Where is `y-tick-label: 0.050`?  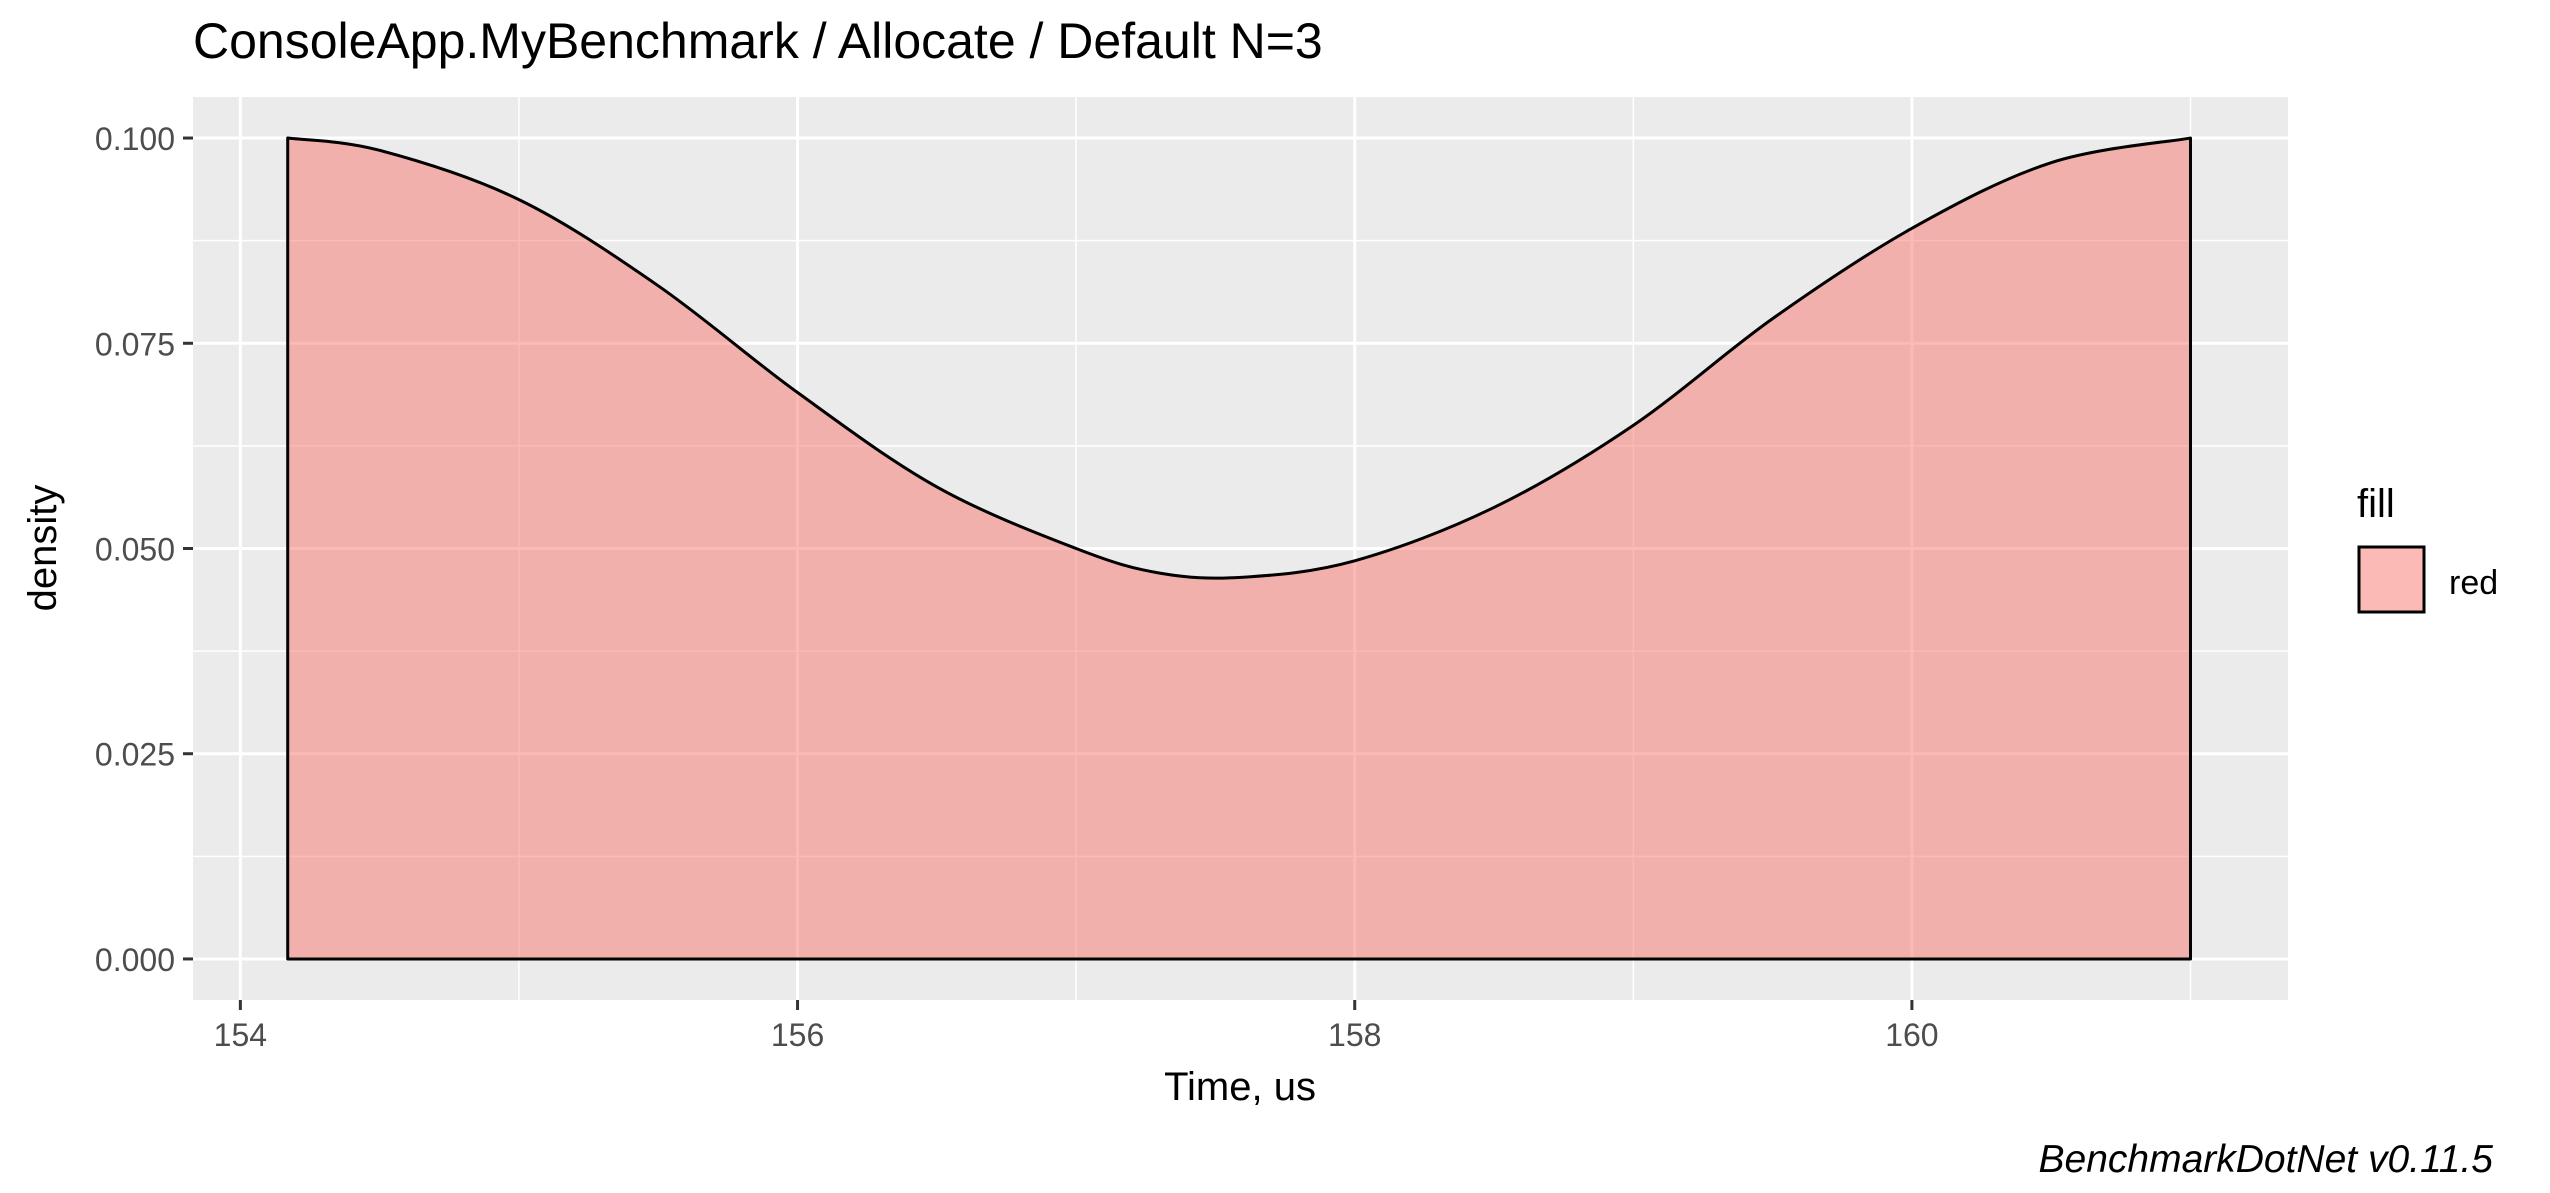 y-tick-label: 0.050 is located at coordinates (135, 550).